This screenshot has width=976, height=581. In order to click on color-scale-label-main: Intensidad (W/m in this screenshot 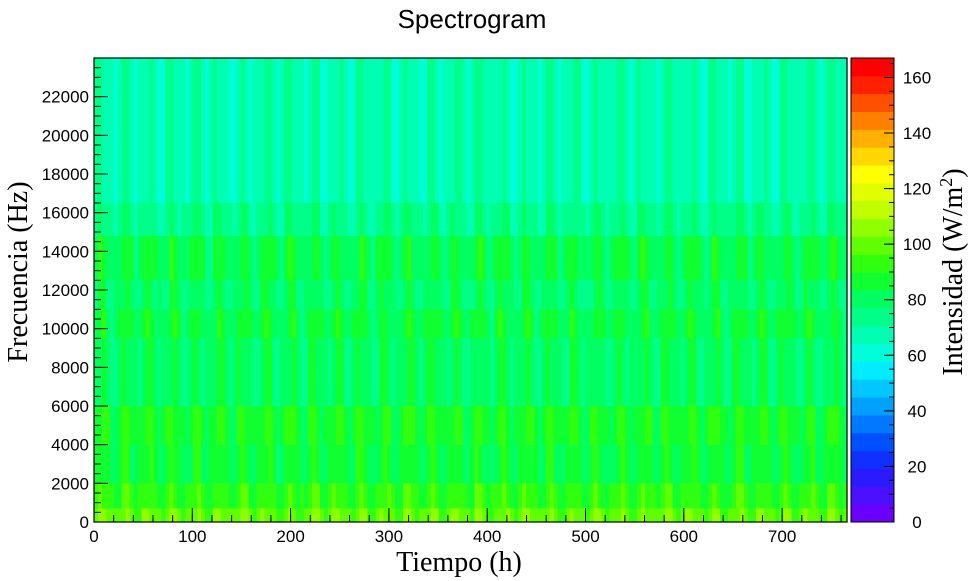, I will do `click(953, 280)`.